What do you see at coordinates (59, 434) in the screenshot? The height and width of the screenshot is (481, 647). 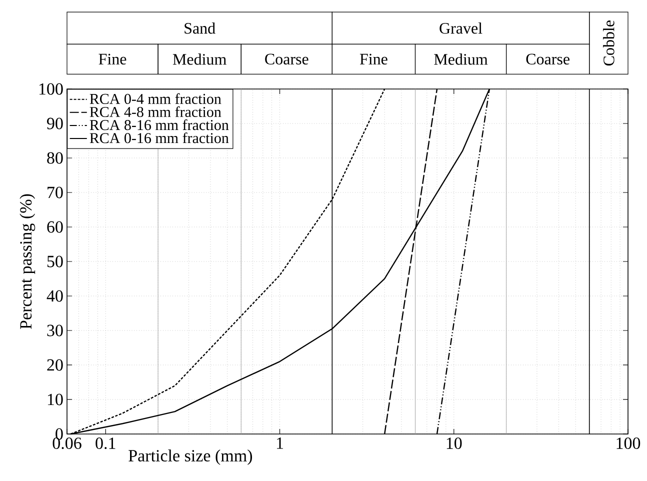 I see `y-tick-label: 0` at bounding box center [59, 434].